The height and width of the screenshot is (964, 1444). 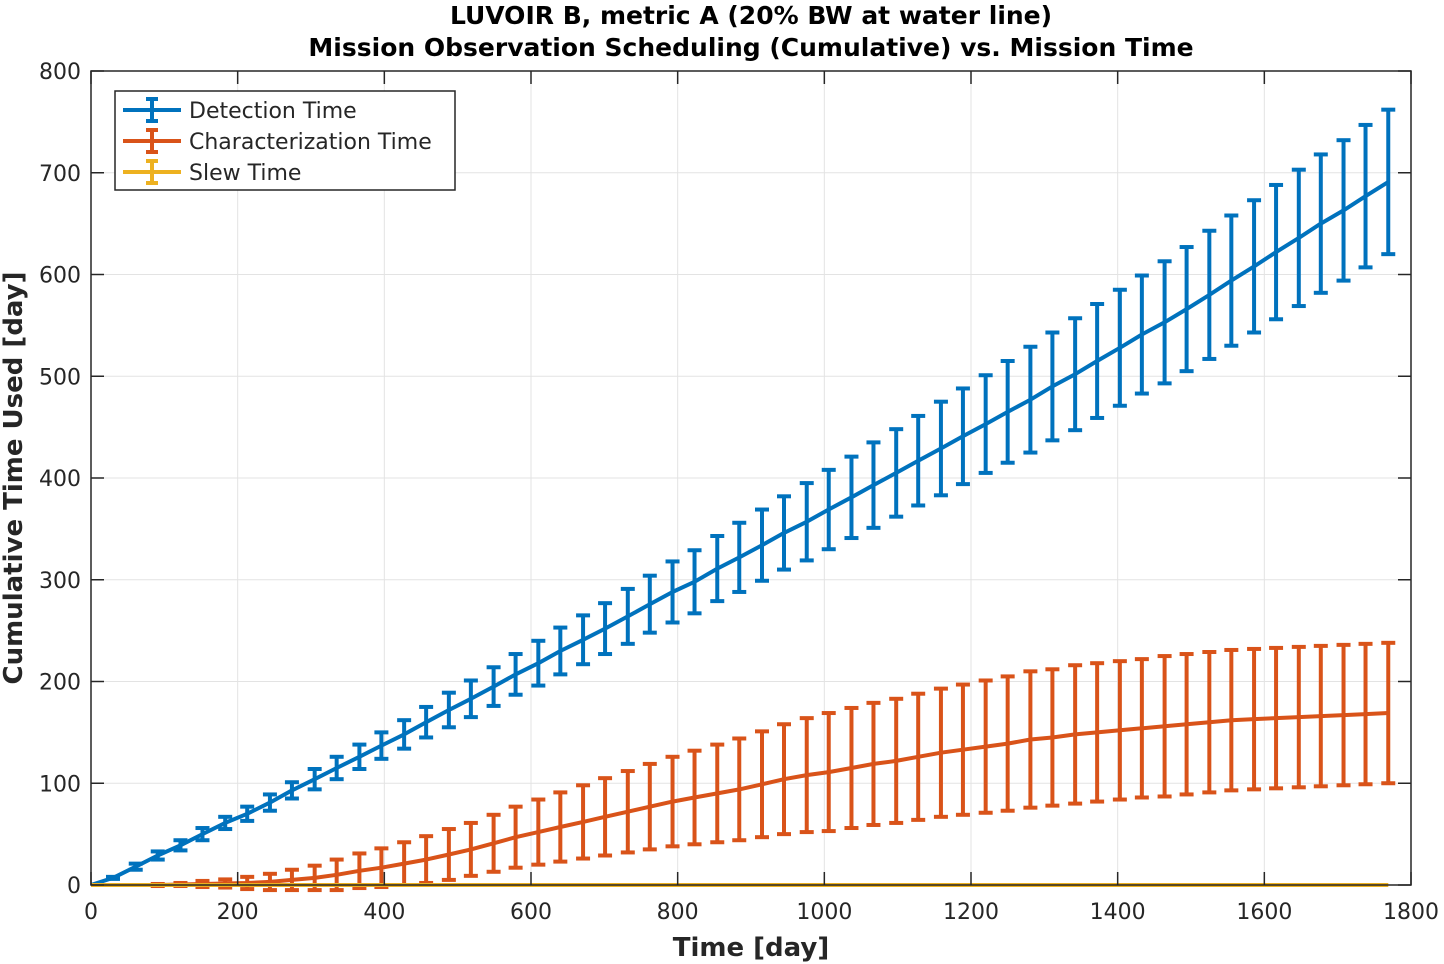 I want to click on y-tick-label: 600, so click(x=60, y=276).